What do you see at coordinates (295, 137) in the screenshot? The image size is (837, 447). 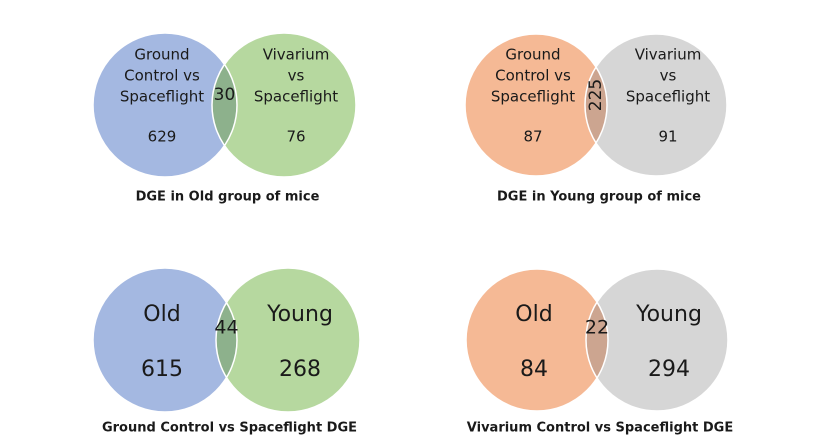 I see `right-count: 76` at bounding box center [295, 137].